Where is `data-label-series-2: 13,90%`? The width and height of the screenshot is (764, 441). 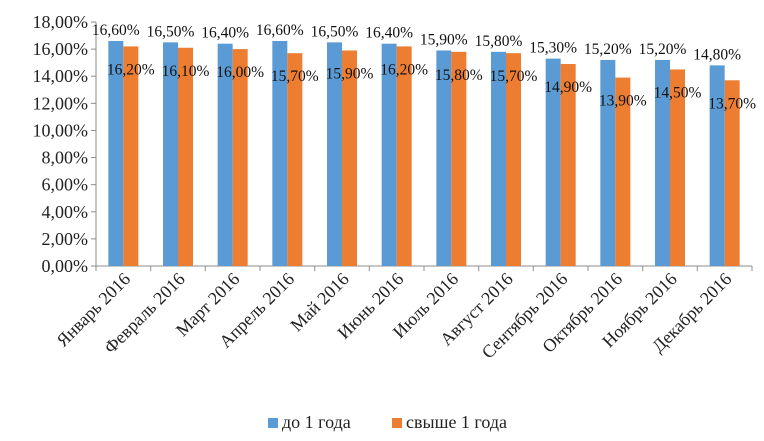
data-label-series-2: 13,90% is located at coordinates (623, 101).